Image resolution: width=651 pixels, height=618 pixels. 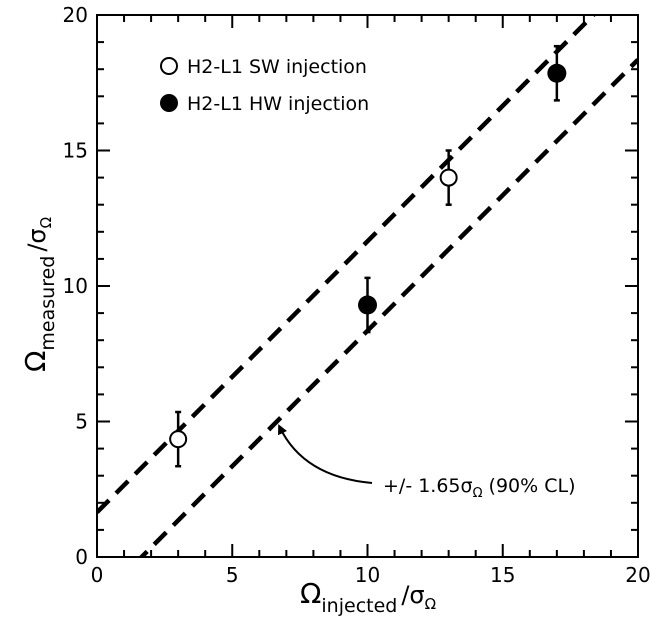 What do you see at coordinates (75, 286) in the screenshot?
I see `y-tick-label: 10` at bounding box center [75, 286].